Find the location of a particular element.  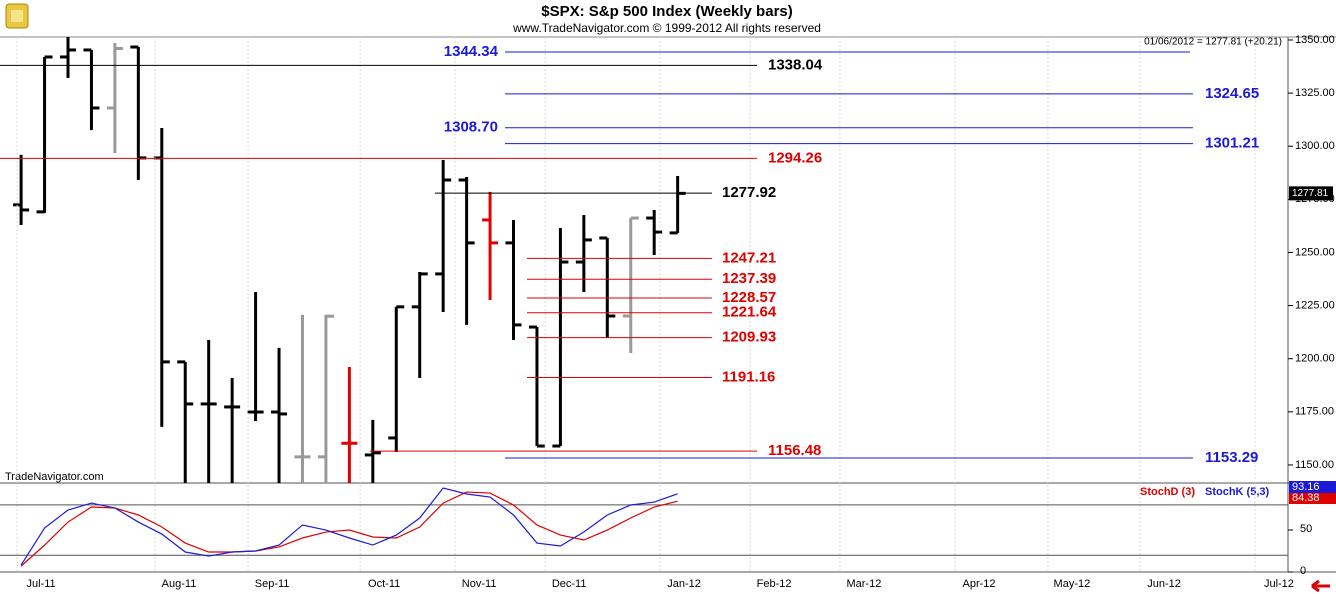

level-label: 1237.39 is located at coordinates (749, 278).